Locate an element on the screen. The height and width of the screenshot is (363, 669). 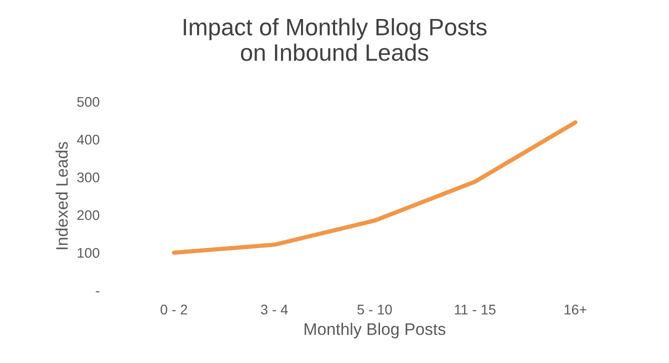
x-axis-title: Monthly Blog Posts is located at coordinates (375, 330).